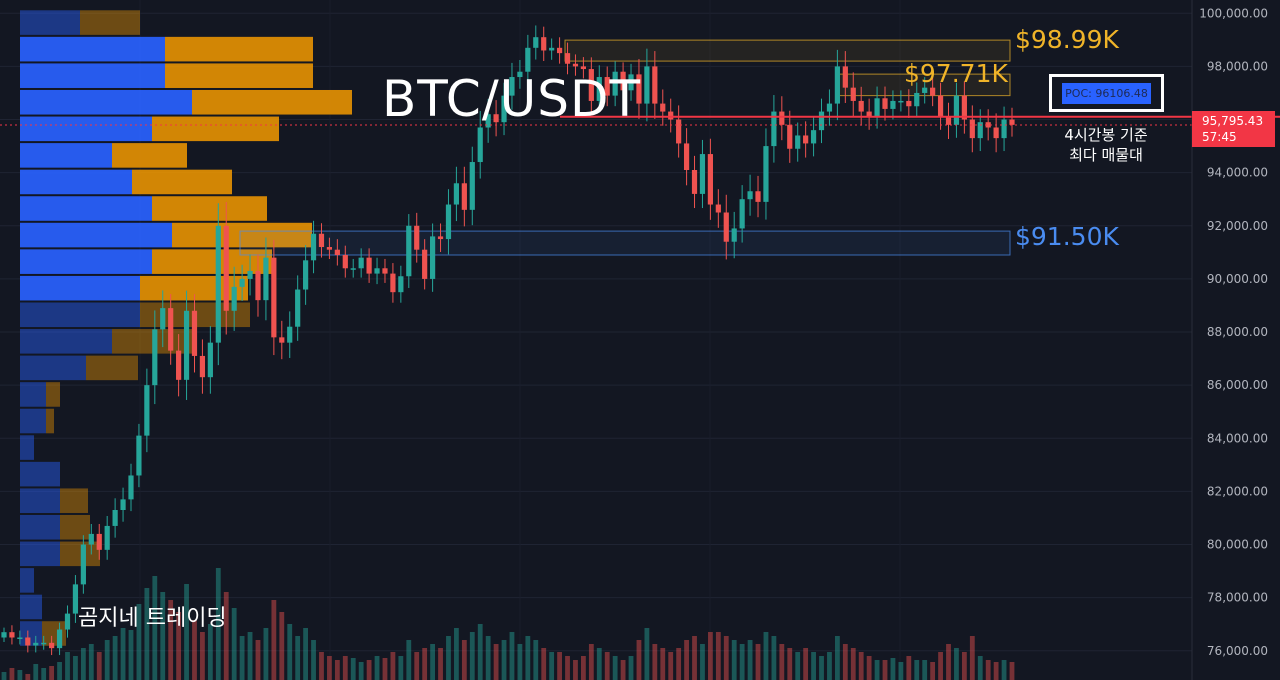  Describe the element at coordinates (512, 99) in the screenshot. I see `pair-title: BTC/USDT` at that location.